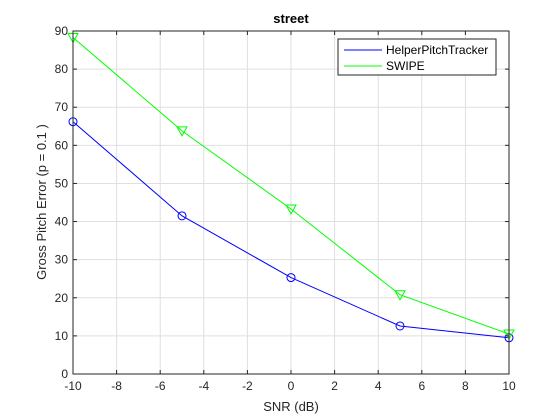 The height and width of the screenshot is (420, 560). I want to click on legend-label-swipe: SWIPE, so click(405, 66).